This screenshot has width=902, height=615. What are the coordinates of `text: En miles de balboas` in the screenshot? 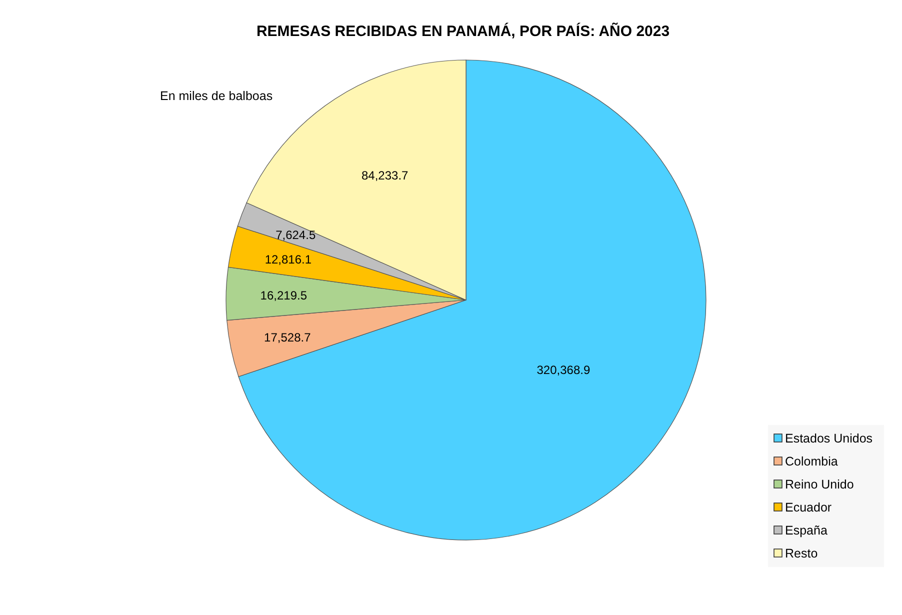 It's located at (216, 96).